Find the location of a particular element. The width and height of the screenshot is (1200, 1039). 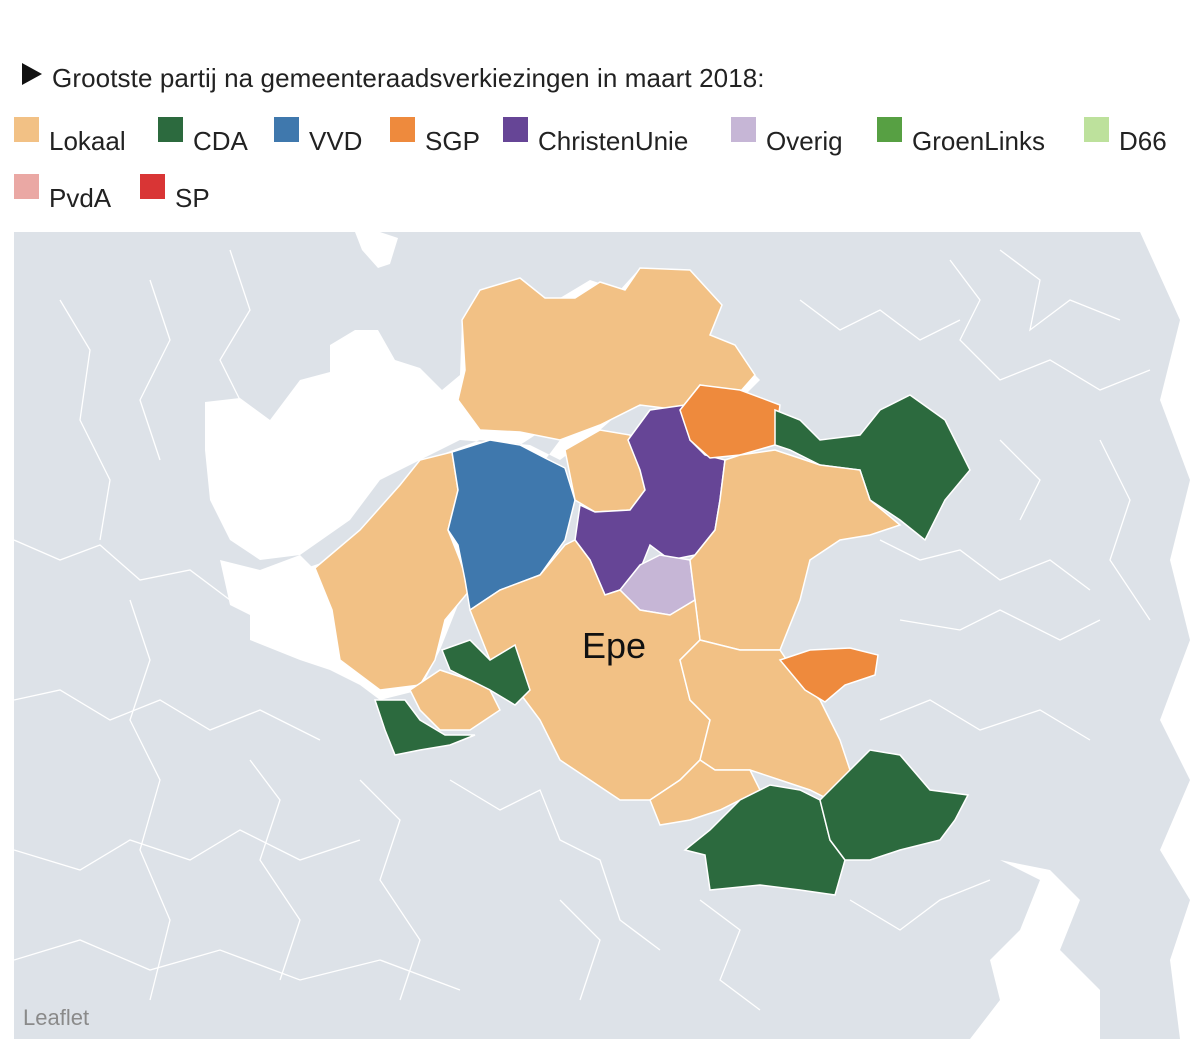

legend-item-sgp: SGP is located at coordinates (435, 136).